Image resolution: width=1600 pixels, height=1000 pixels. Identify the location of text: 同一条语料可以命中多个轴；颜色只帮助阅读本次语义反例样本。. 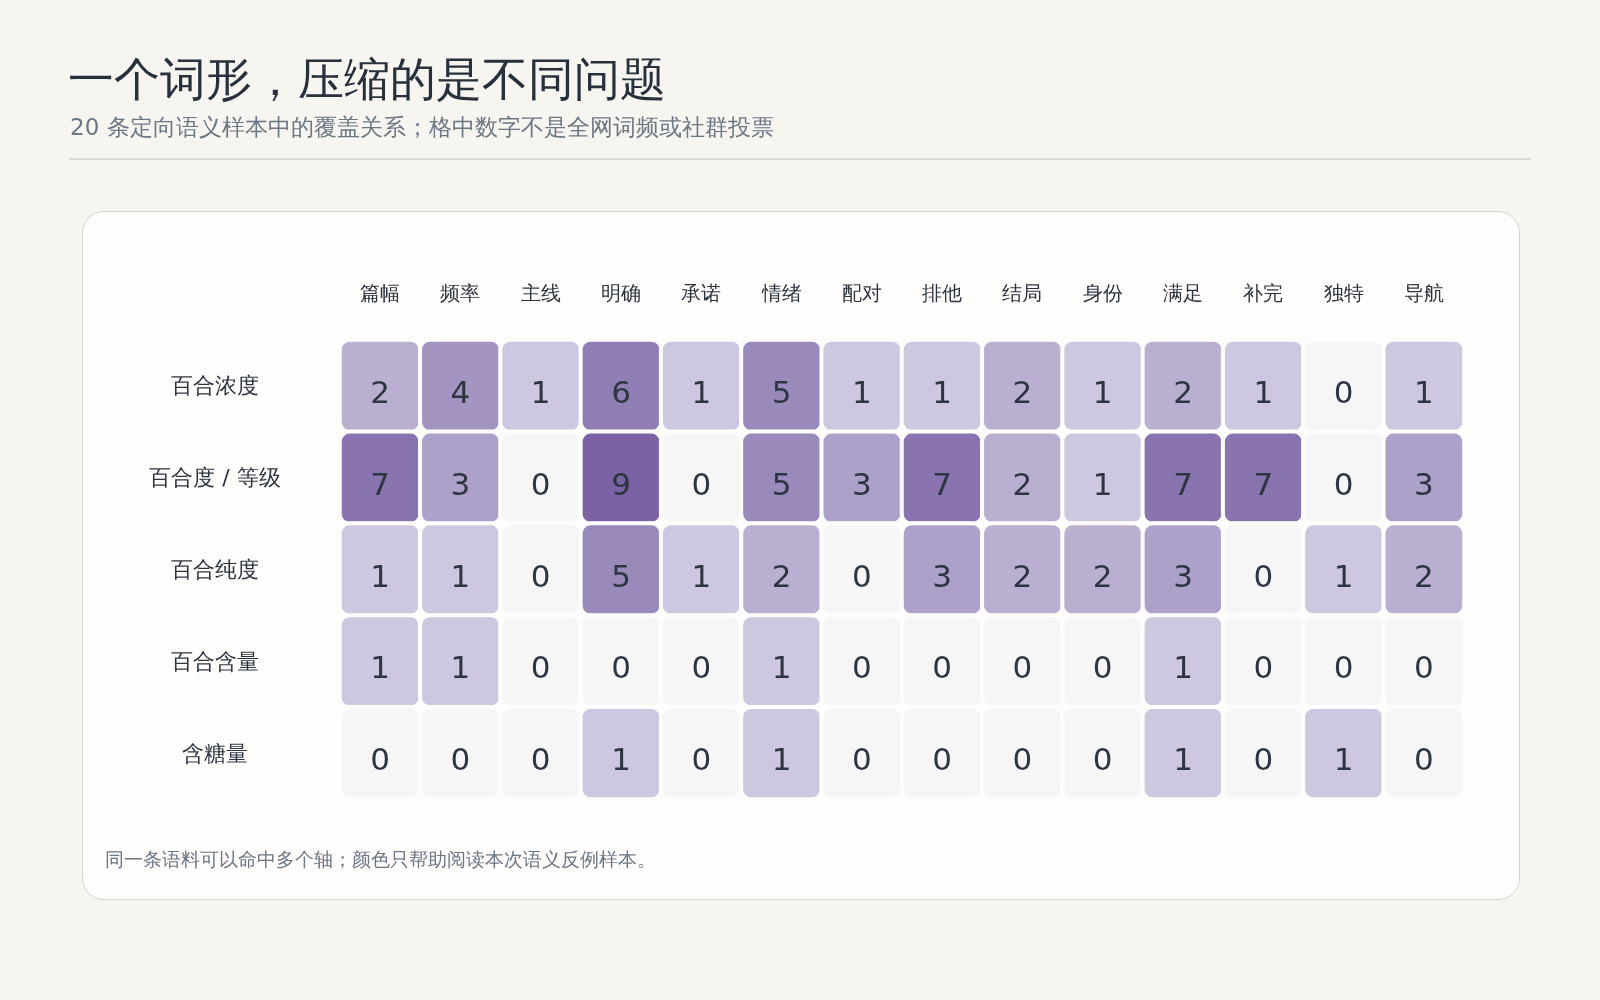
(380, 859).